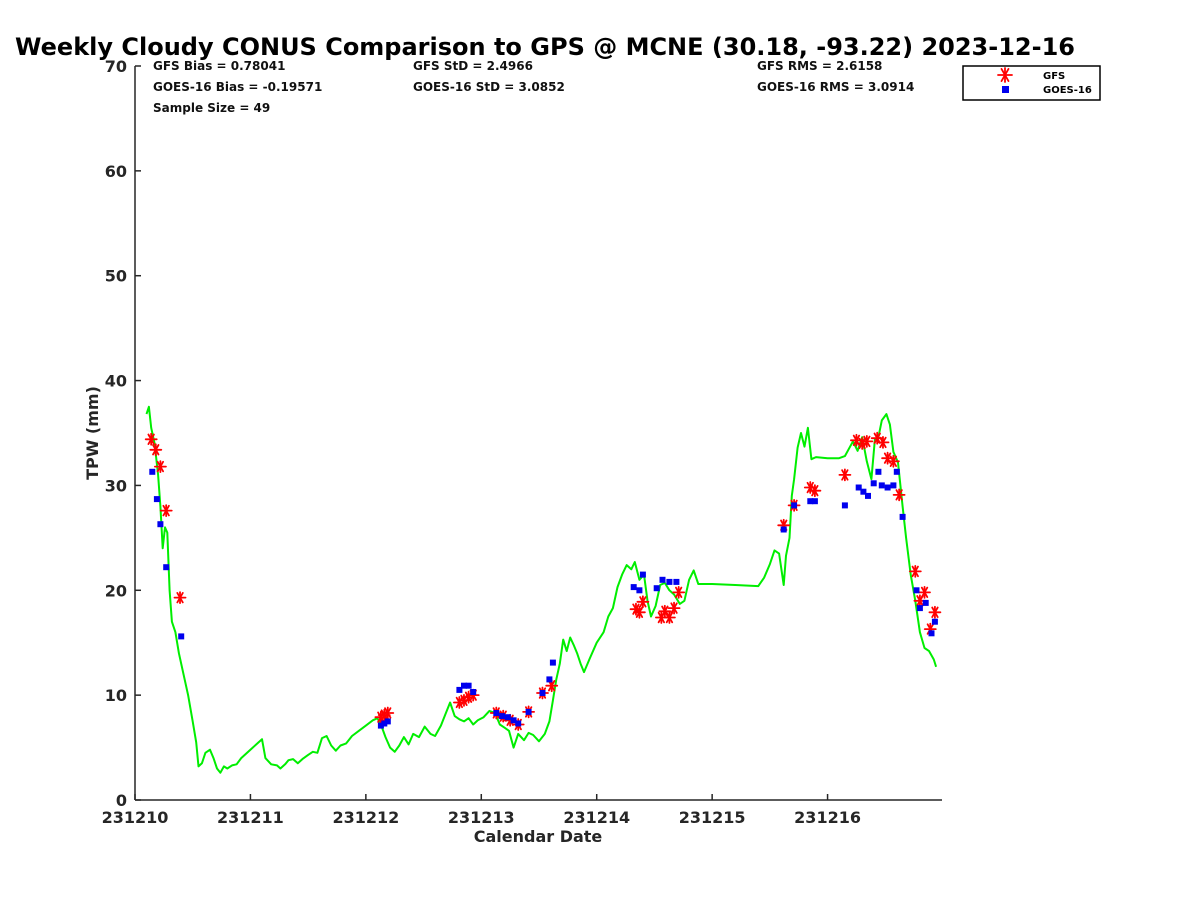 The width and height of the screenshot is (1200, 900). What do you see at coordinates (219, 66) in the screenshot?
I see `gfs-bias-text: GFS Bias = 0.78041` at bounding box center [219, 66].